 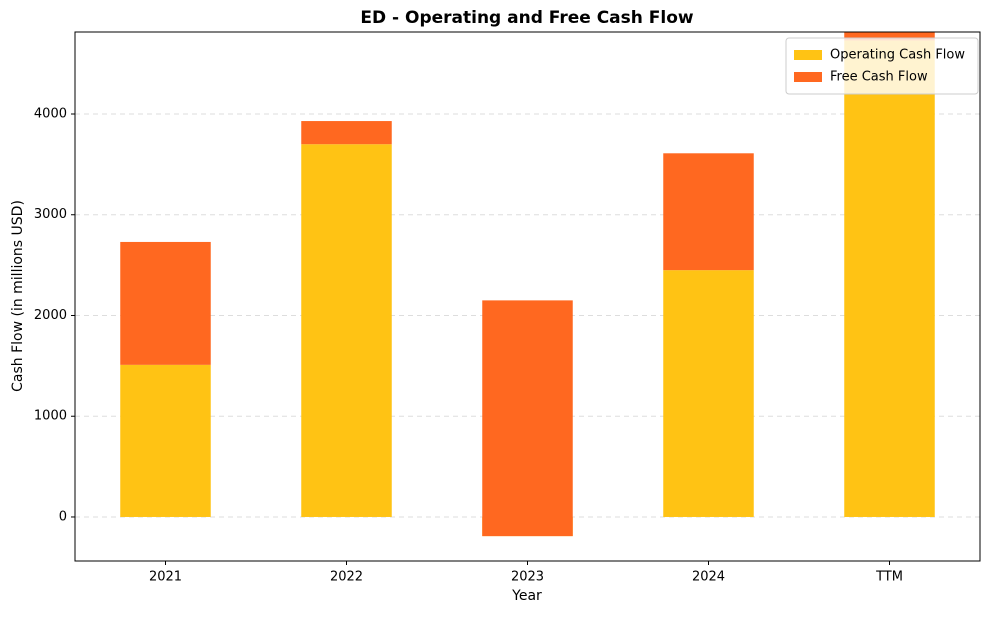 What do you see at coordinates (50, 416) in the screenshot?
I see `y-tick-label: 1000` at bounding box center [50, 416].